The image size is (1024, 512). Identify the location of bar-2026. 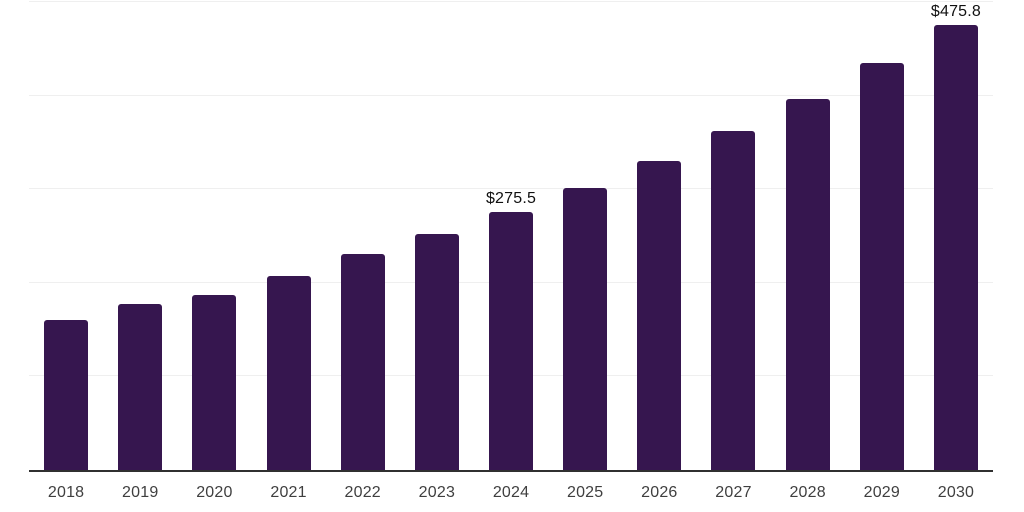
(659, 315).